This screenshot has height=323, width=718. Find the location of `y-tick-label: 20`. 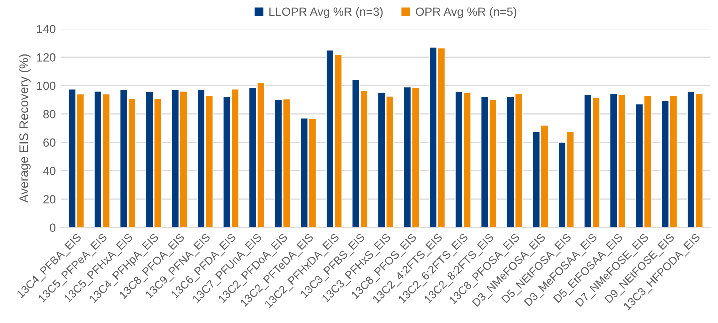

y-tick-label: 20 is located at coordinates (50, 199).